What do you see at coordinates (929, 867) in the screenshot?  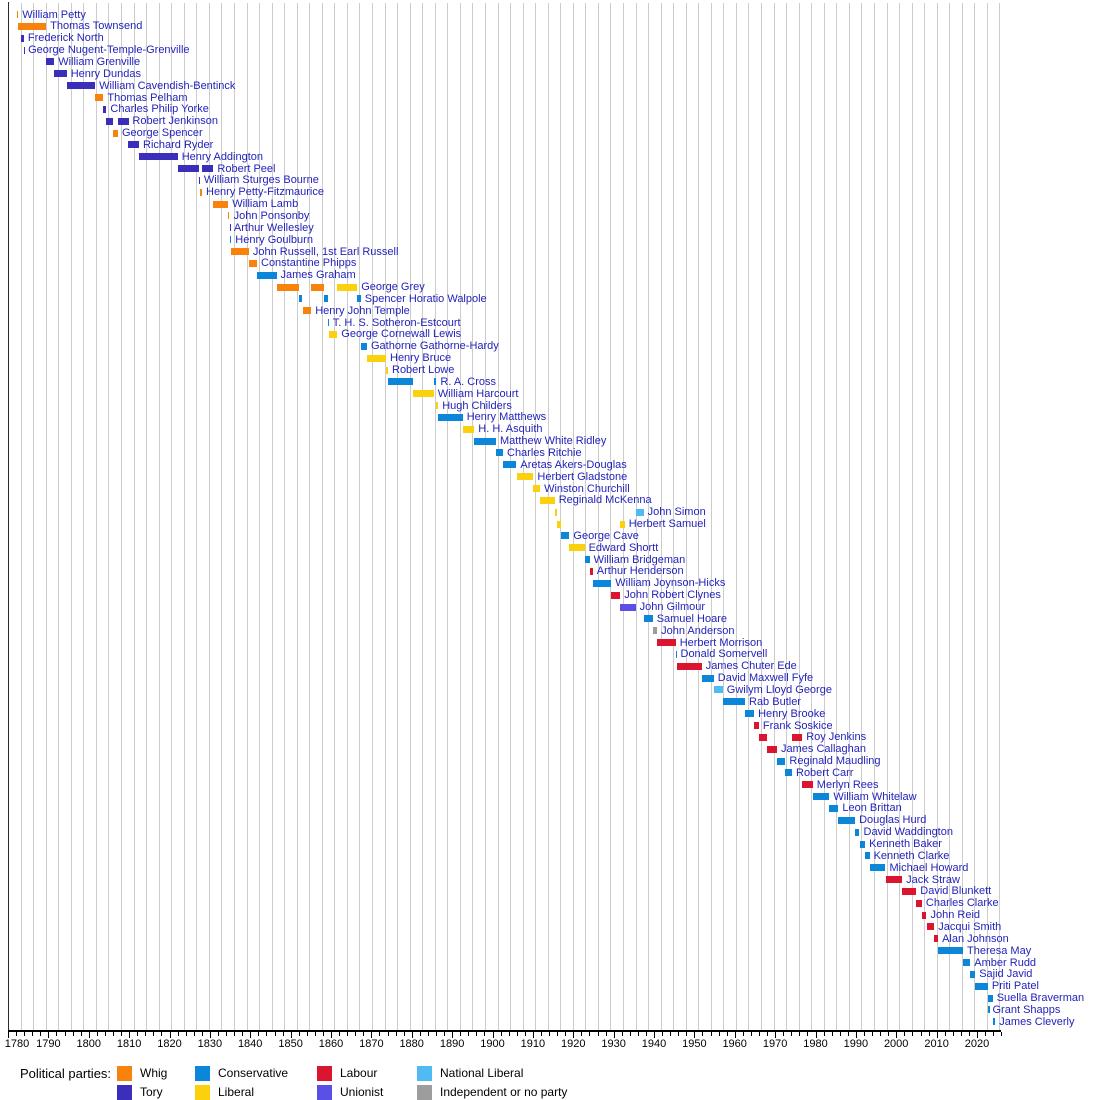 I see `person-name-link: Michael Howard` at bounding box center [929, 867].